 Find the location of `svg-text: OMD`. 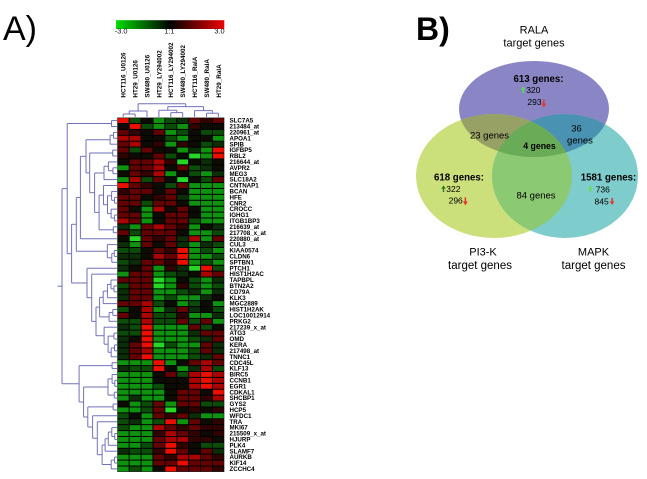

svg-text: OMD is located at coordinates (237, 339).